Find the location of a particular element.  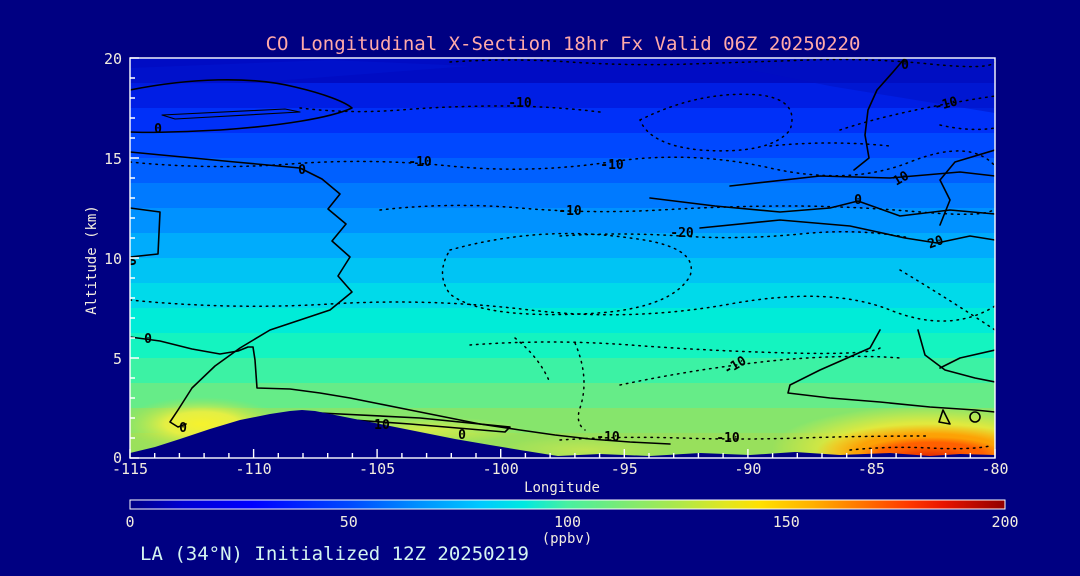

init-annotation: LA (34°N) Initialized 12Z 20250219 is located at coordinates (334, 554).